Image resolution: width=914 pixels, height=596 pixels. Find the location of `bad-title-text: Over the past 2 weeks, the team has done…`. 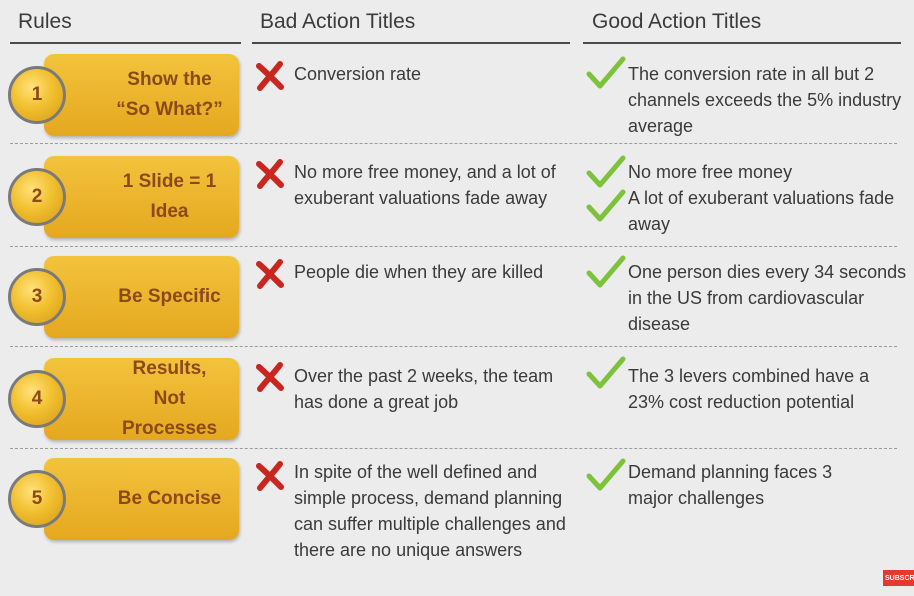

bad-title-text: Over the past 2 weeks, the team has done… is located at coordinates (424, 389).